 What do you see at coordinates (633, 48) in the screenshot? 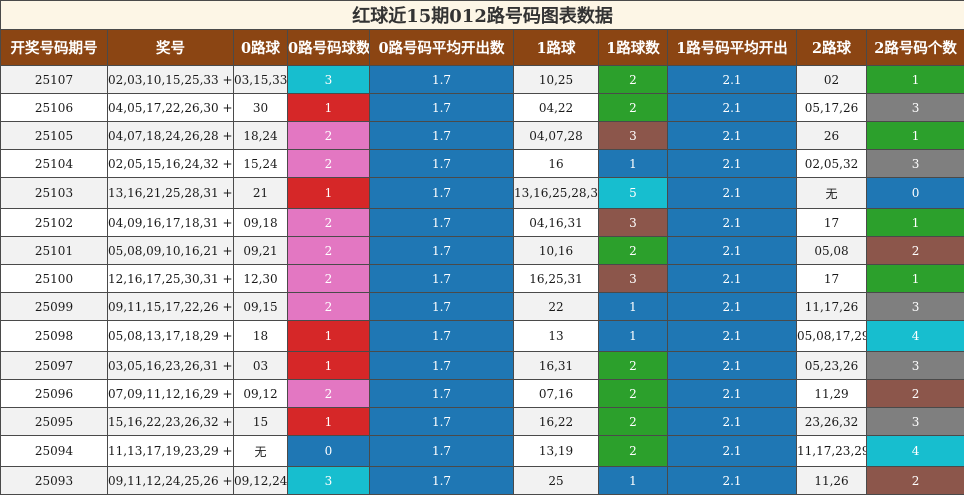
I see `header-route1-count: 1路球数` at bounding box center [633, 48].